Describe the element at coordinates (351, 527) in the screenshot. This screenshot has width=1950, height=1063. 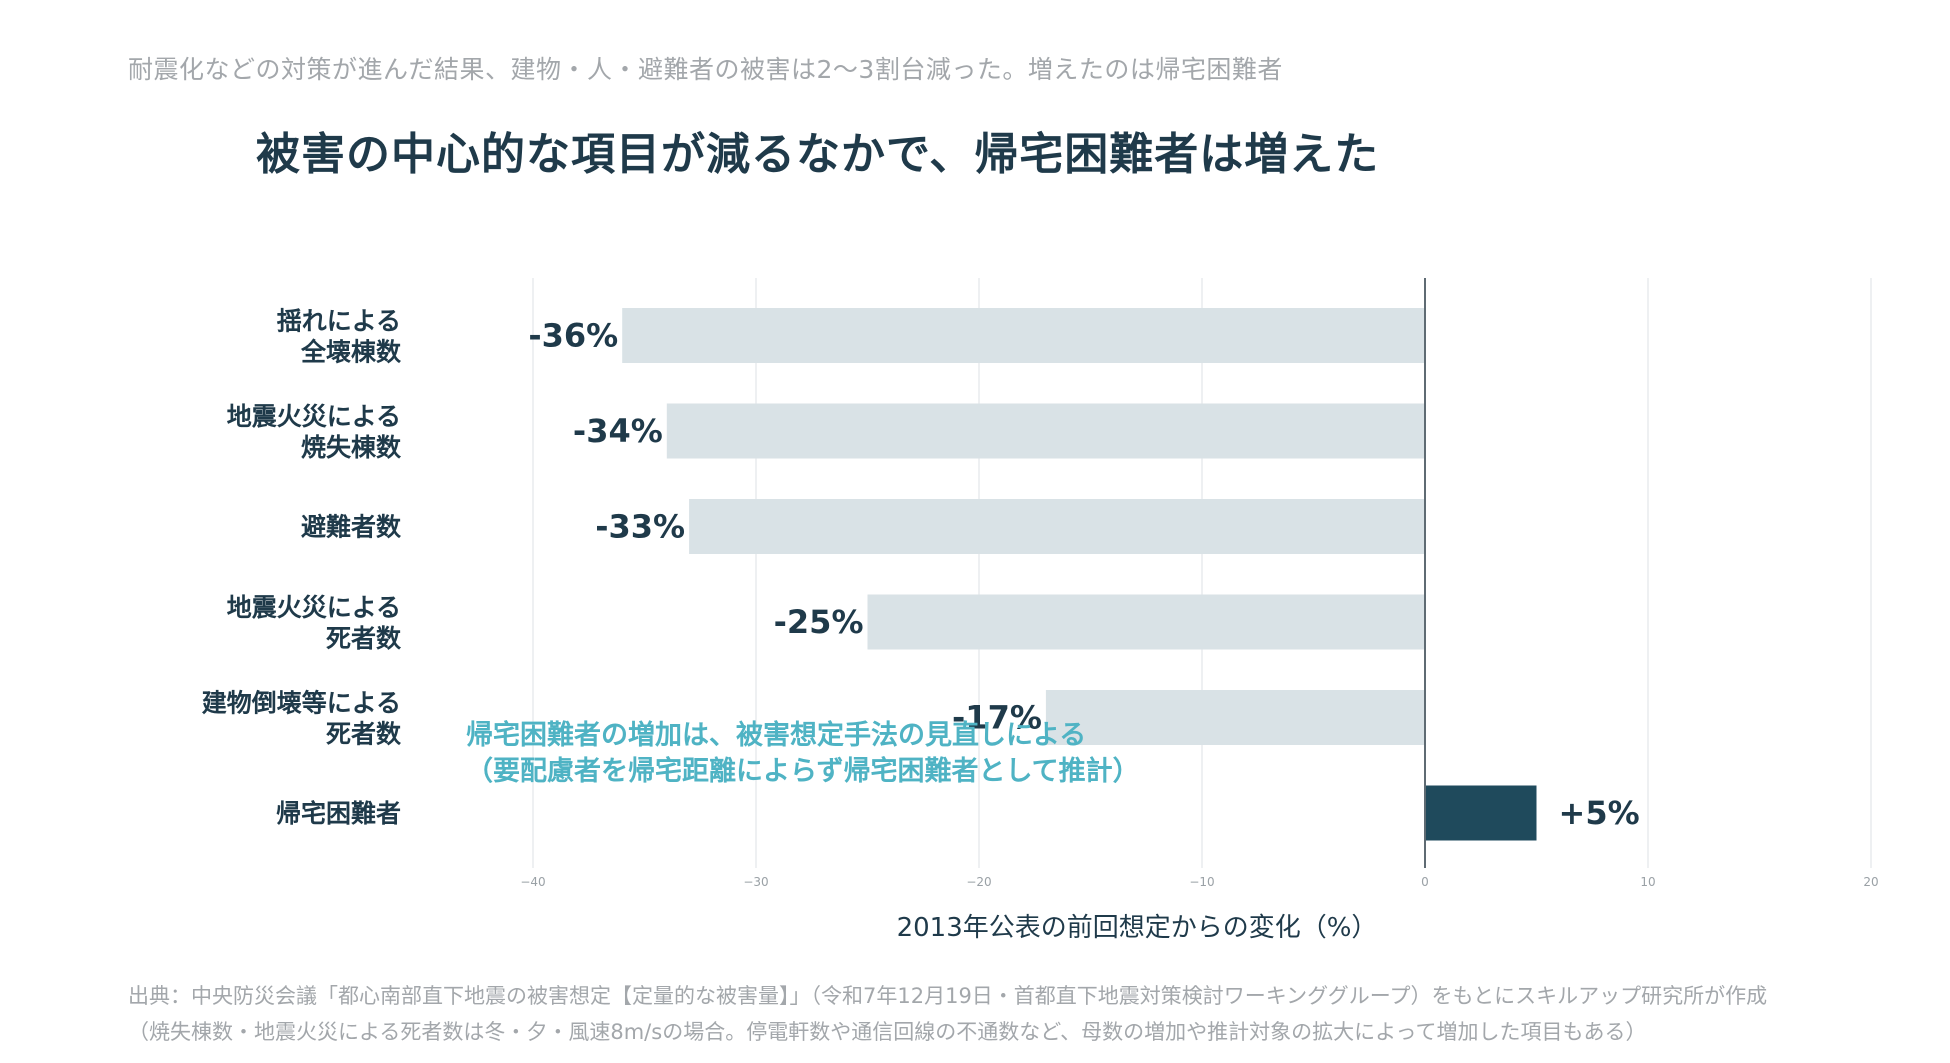
I see `category-label: 避難者数` at that location.